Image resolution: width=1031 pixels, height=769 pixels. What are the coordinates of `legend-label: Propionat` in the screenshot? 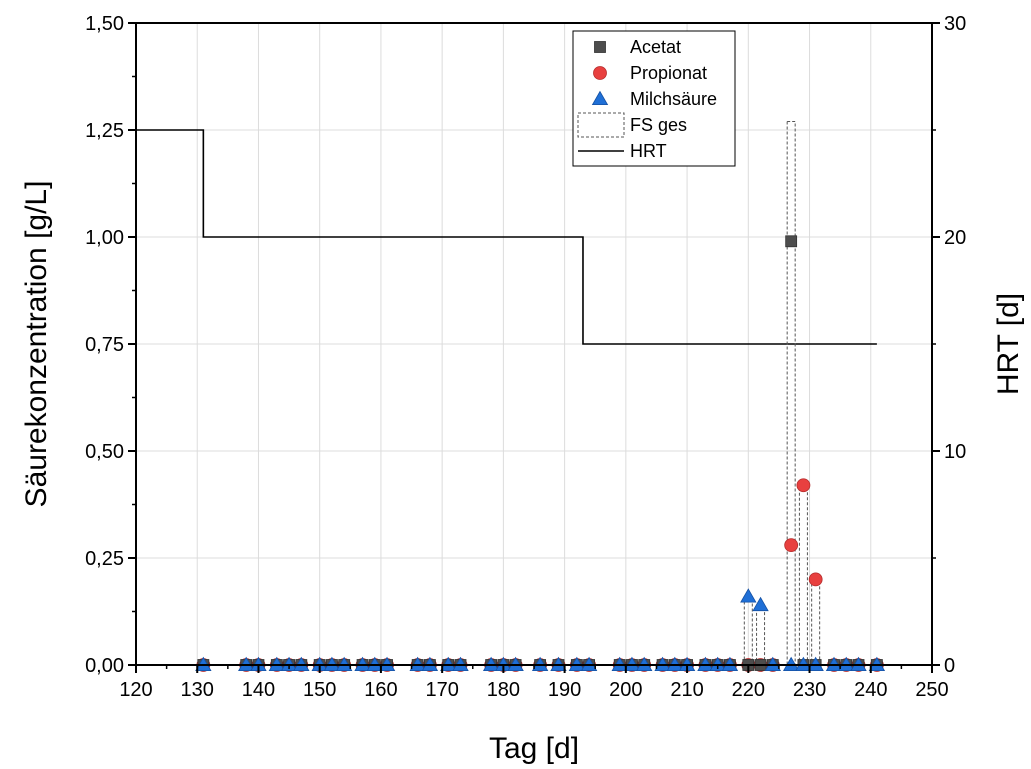 It's located at (668, 73).